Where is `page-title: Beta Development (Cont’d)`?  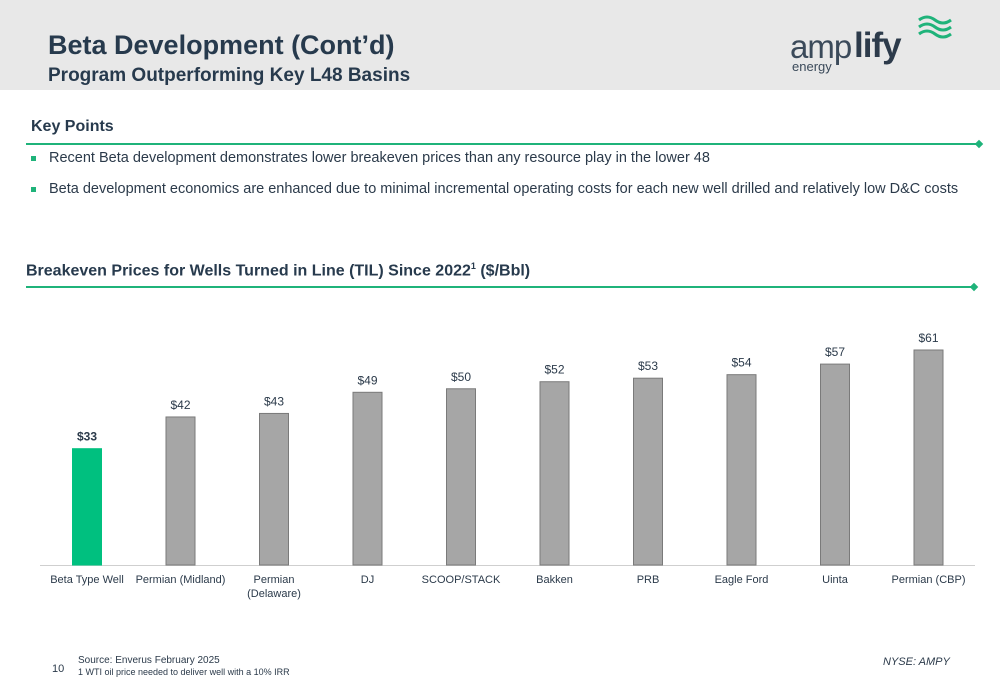 page-title: Beta Development (Cont’d) is located at coordinates (221, 45).